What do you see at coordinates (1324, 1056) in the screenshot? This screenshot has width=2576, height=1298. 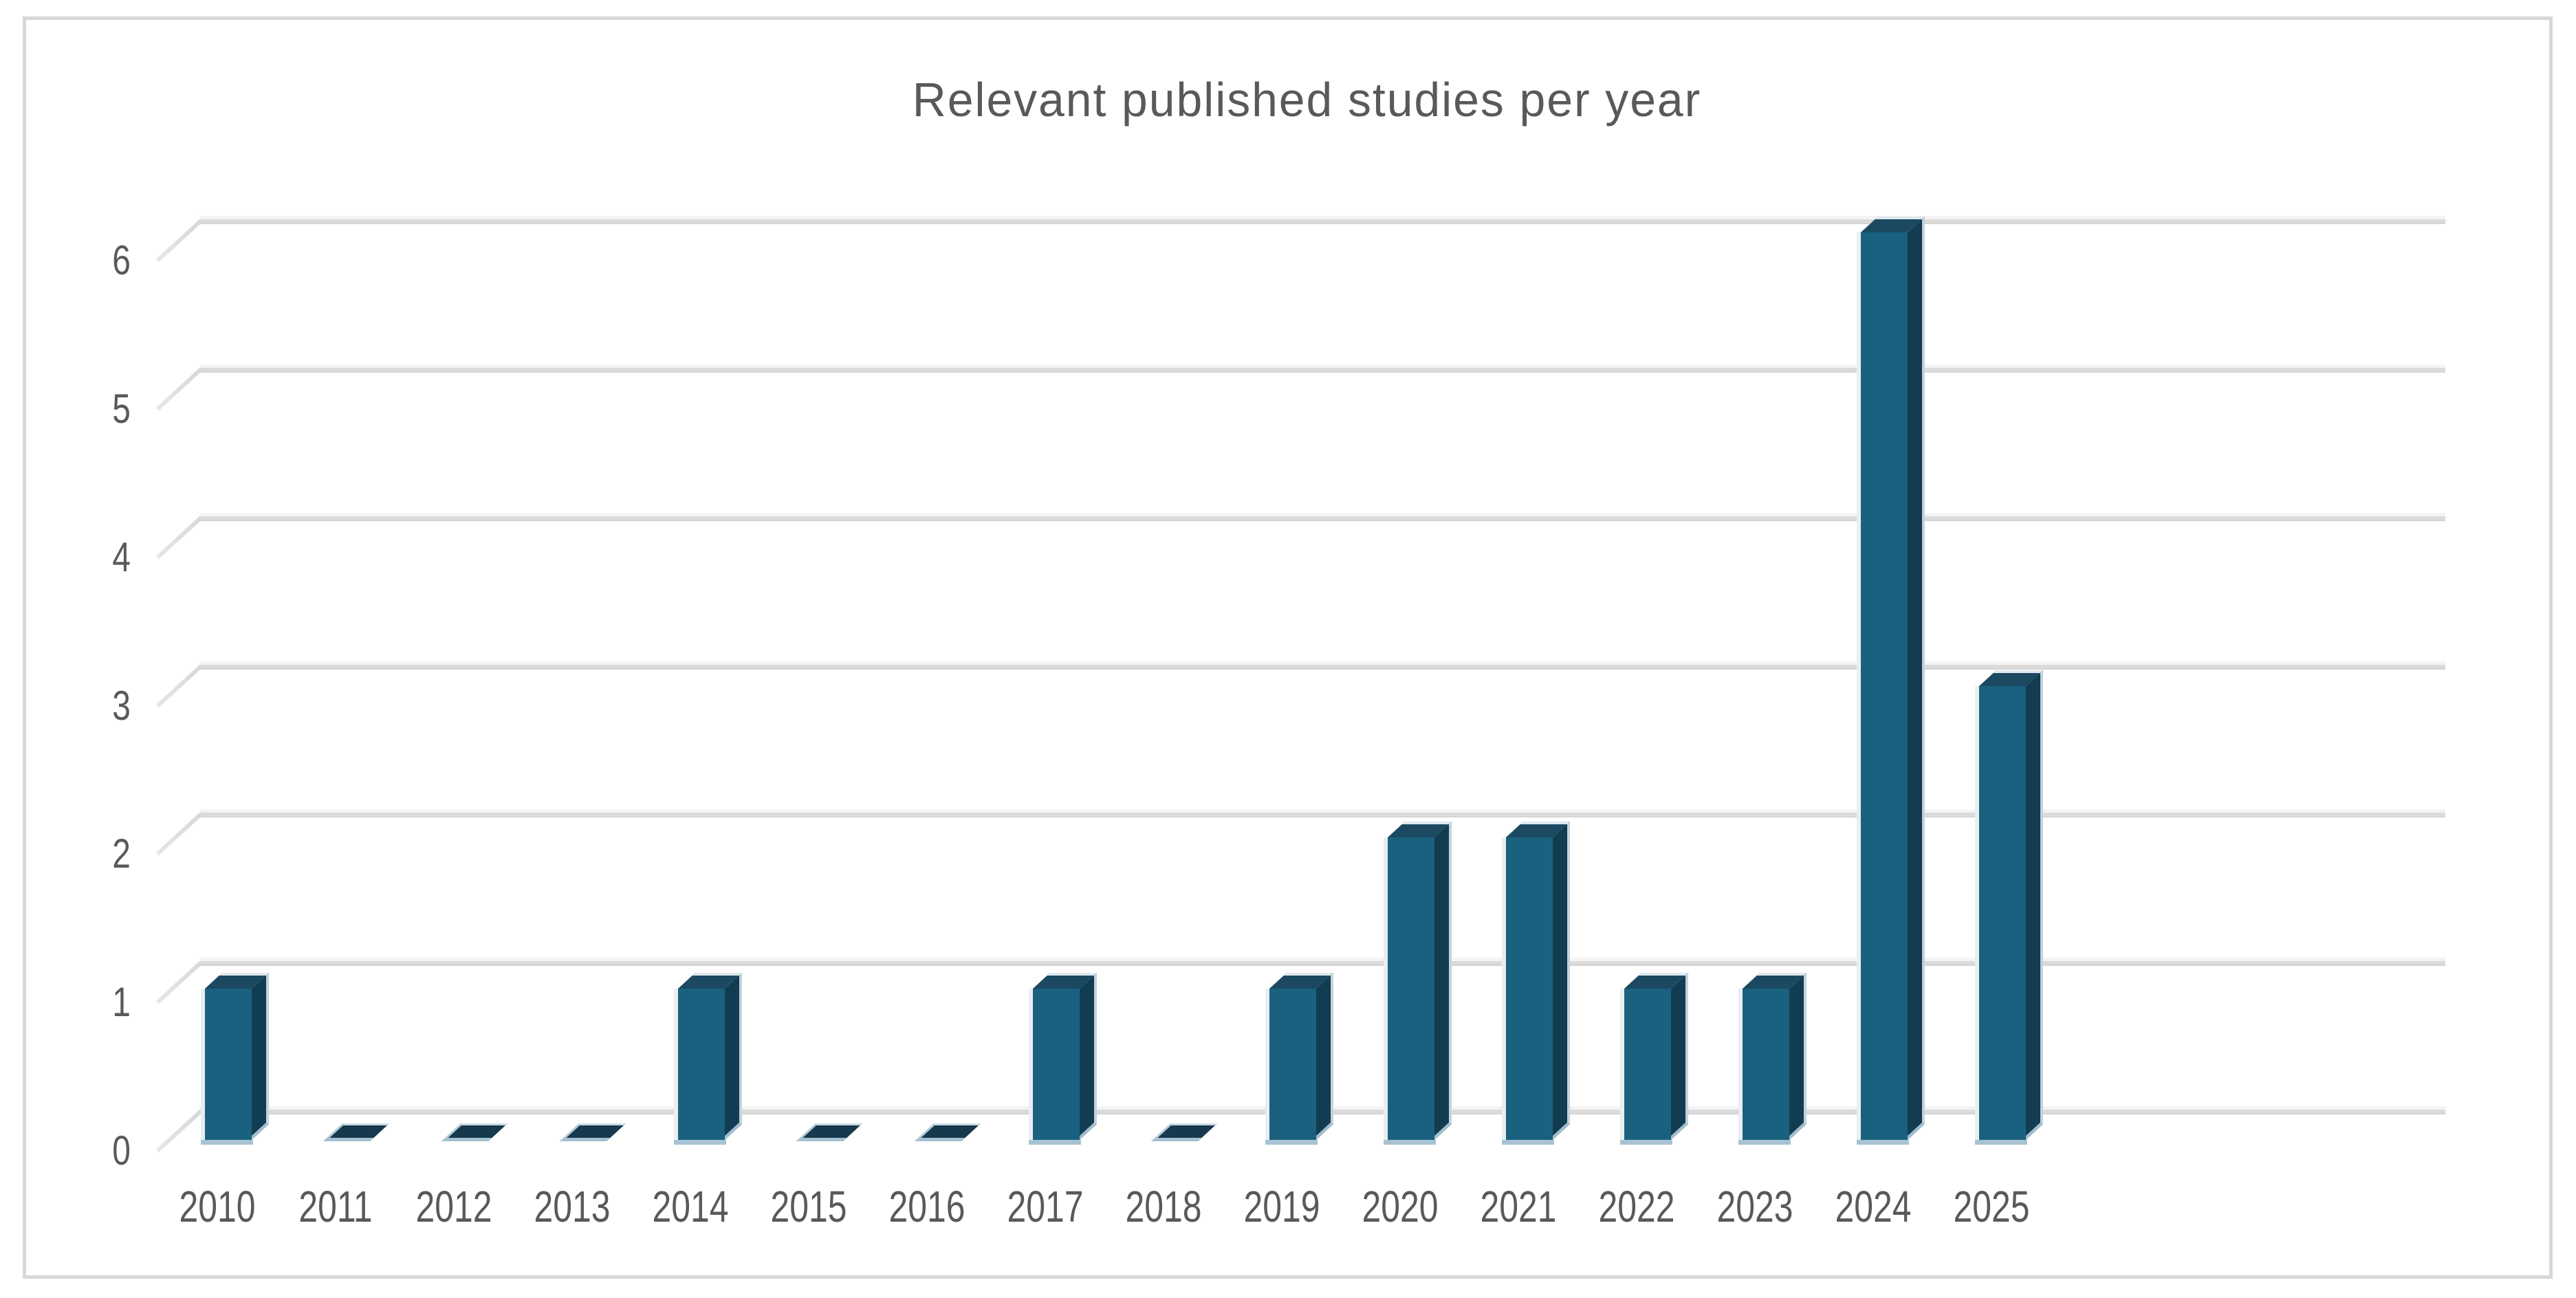 I see `bar-2019-side-face` at bounding box center [1324, 1056].